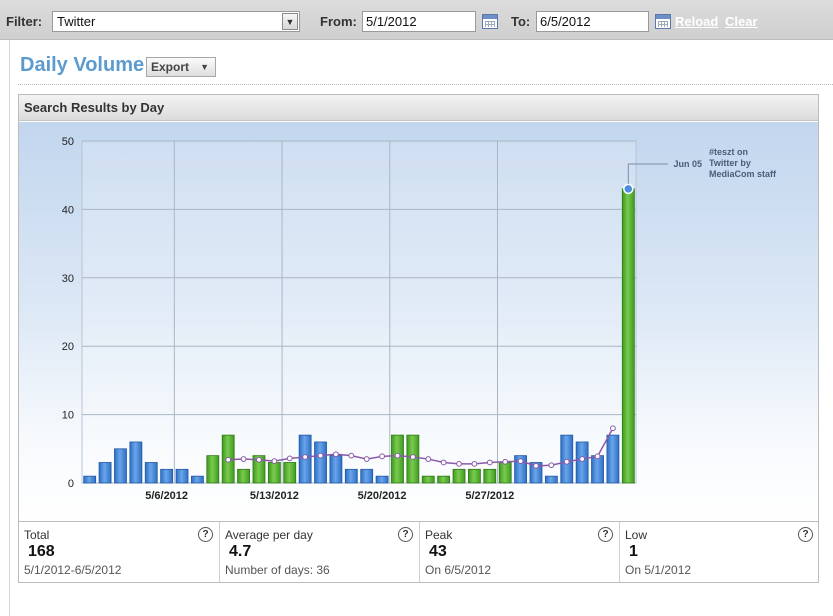 This screenshot has height=616, width=833. What do you see at coordinates (166, 496) in the screenshot?
I see `x-tick-label: 5/6/2012` at bounding box center [166, 496].